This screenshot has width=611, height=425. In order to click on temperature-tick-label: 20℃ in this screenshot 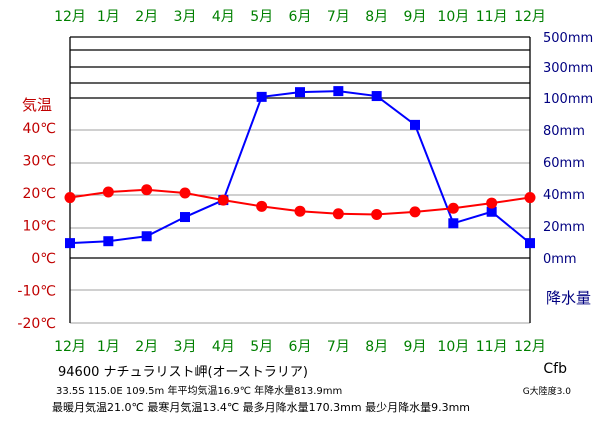, I will do `click(39, 194)`.